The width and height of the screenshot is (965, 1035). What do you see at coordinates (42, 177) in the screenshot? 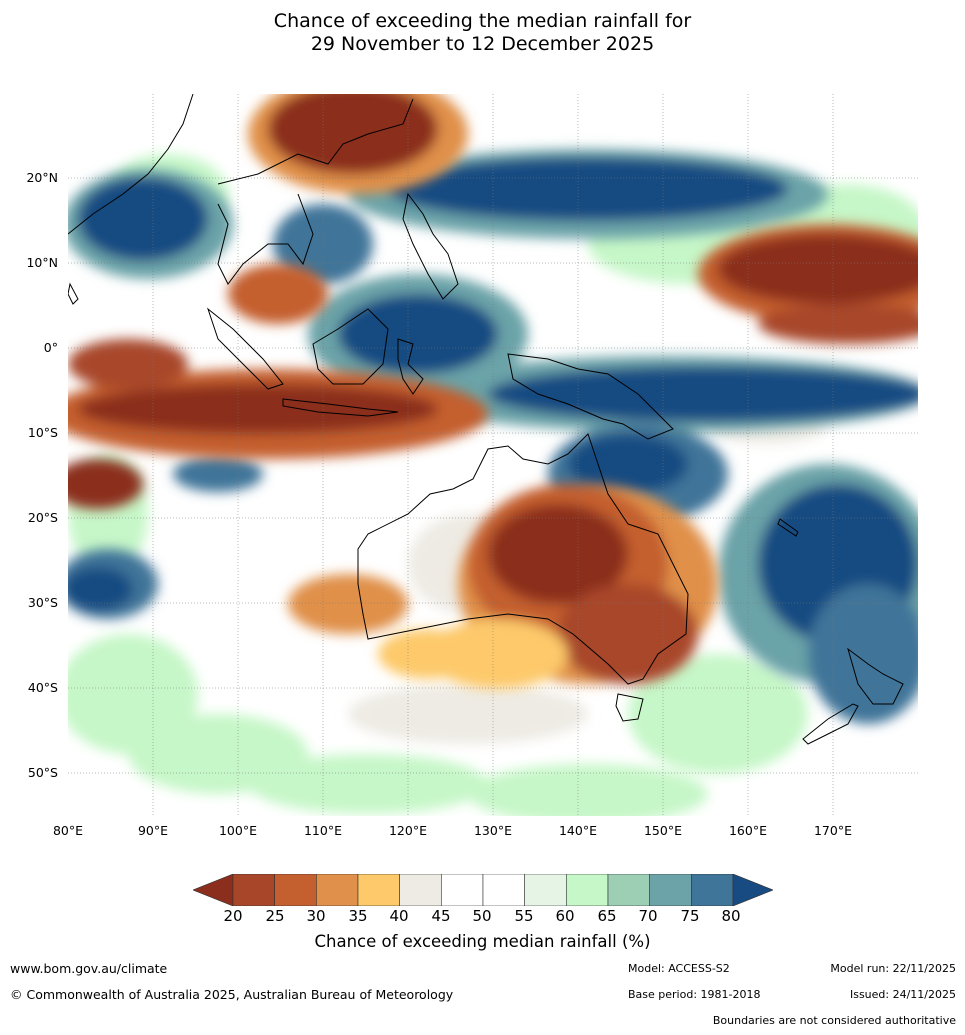
I see `lat-label-20n: 20°N` at bounding box center [42, 177].